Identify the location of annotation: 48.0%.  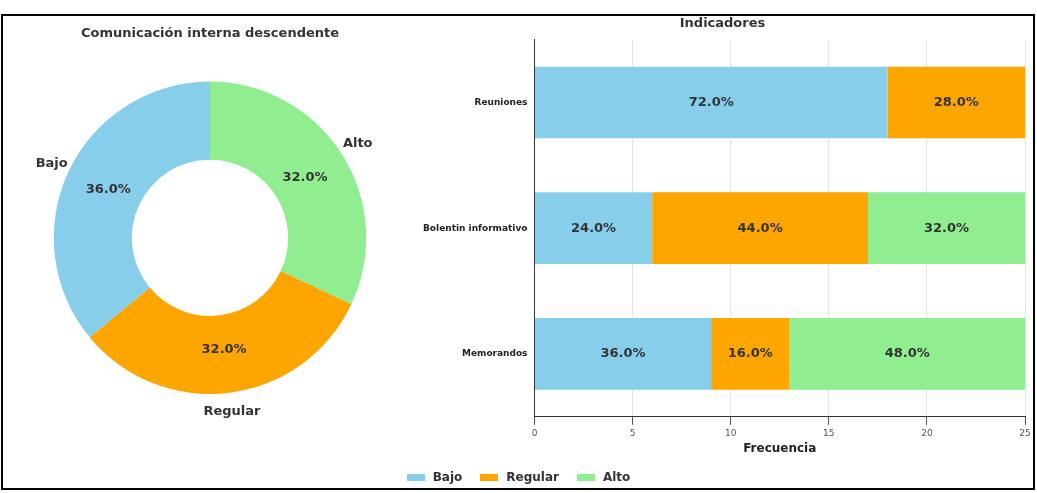
(907, 353).